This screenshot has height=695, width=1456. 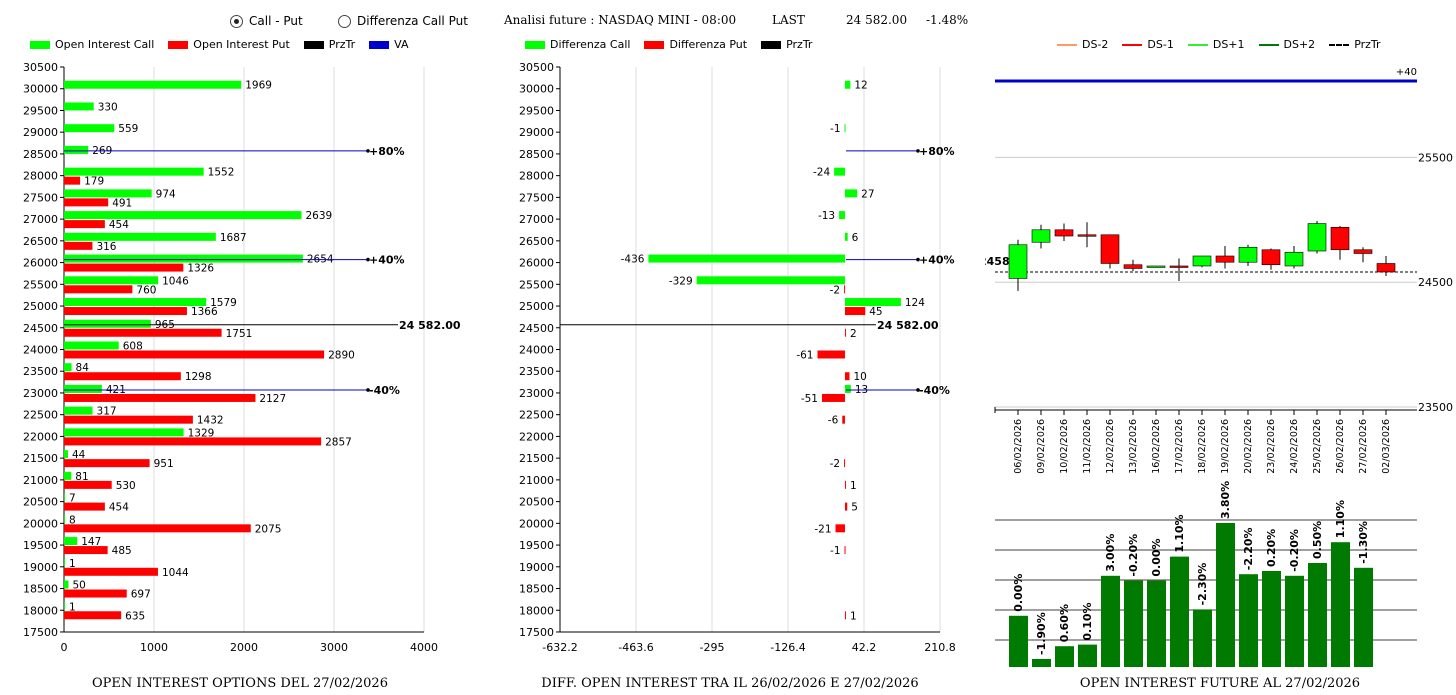 I want to click on bar-value-label: 530, so click(x=126, y=486).